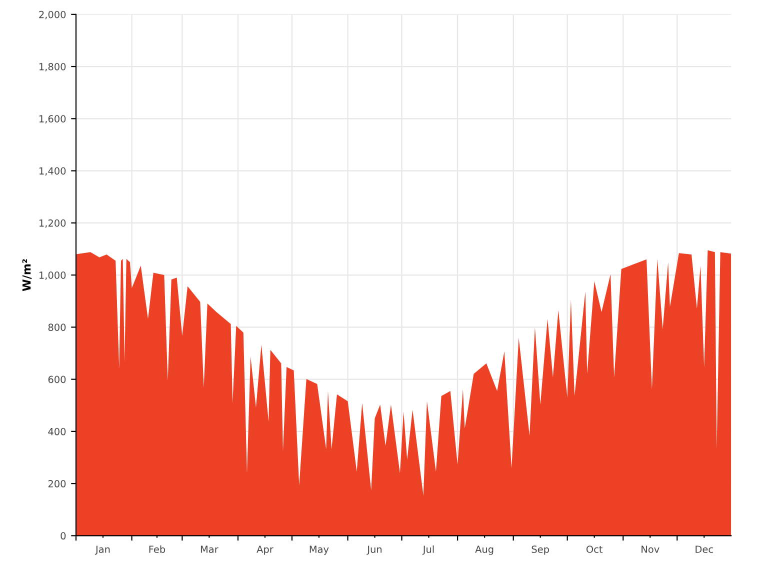  What do you see at coordinates (53, 223) in the screenshot?
I see `y-tick-label: 1,200` at bounding box center [53, 223].